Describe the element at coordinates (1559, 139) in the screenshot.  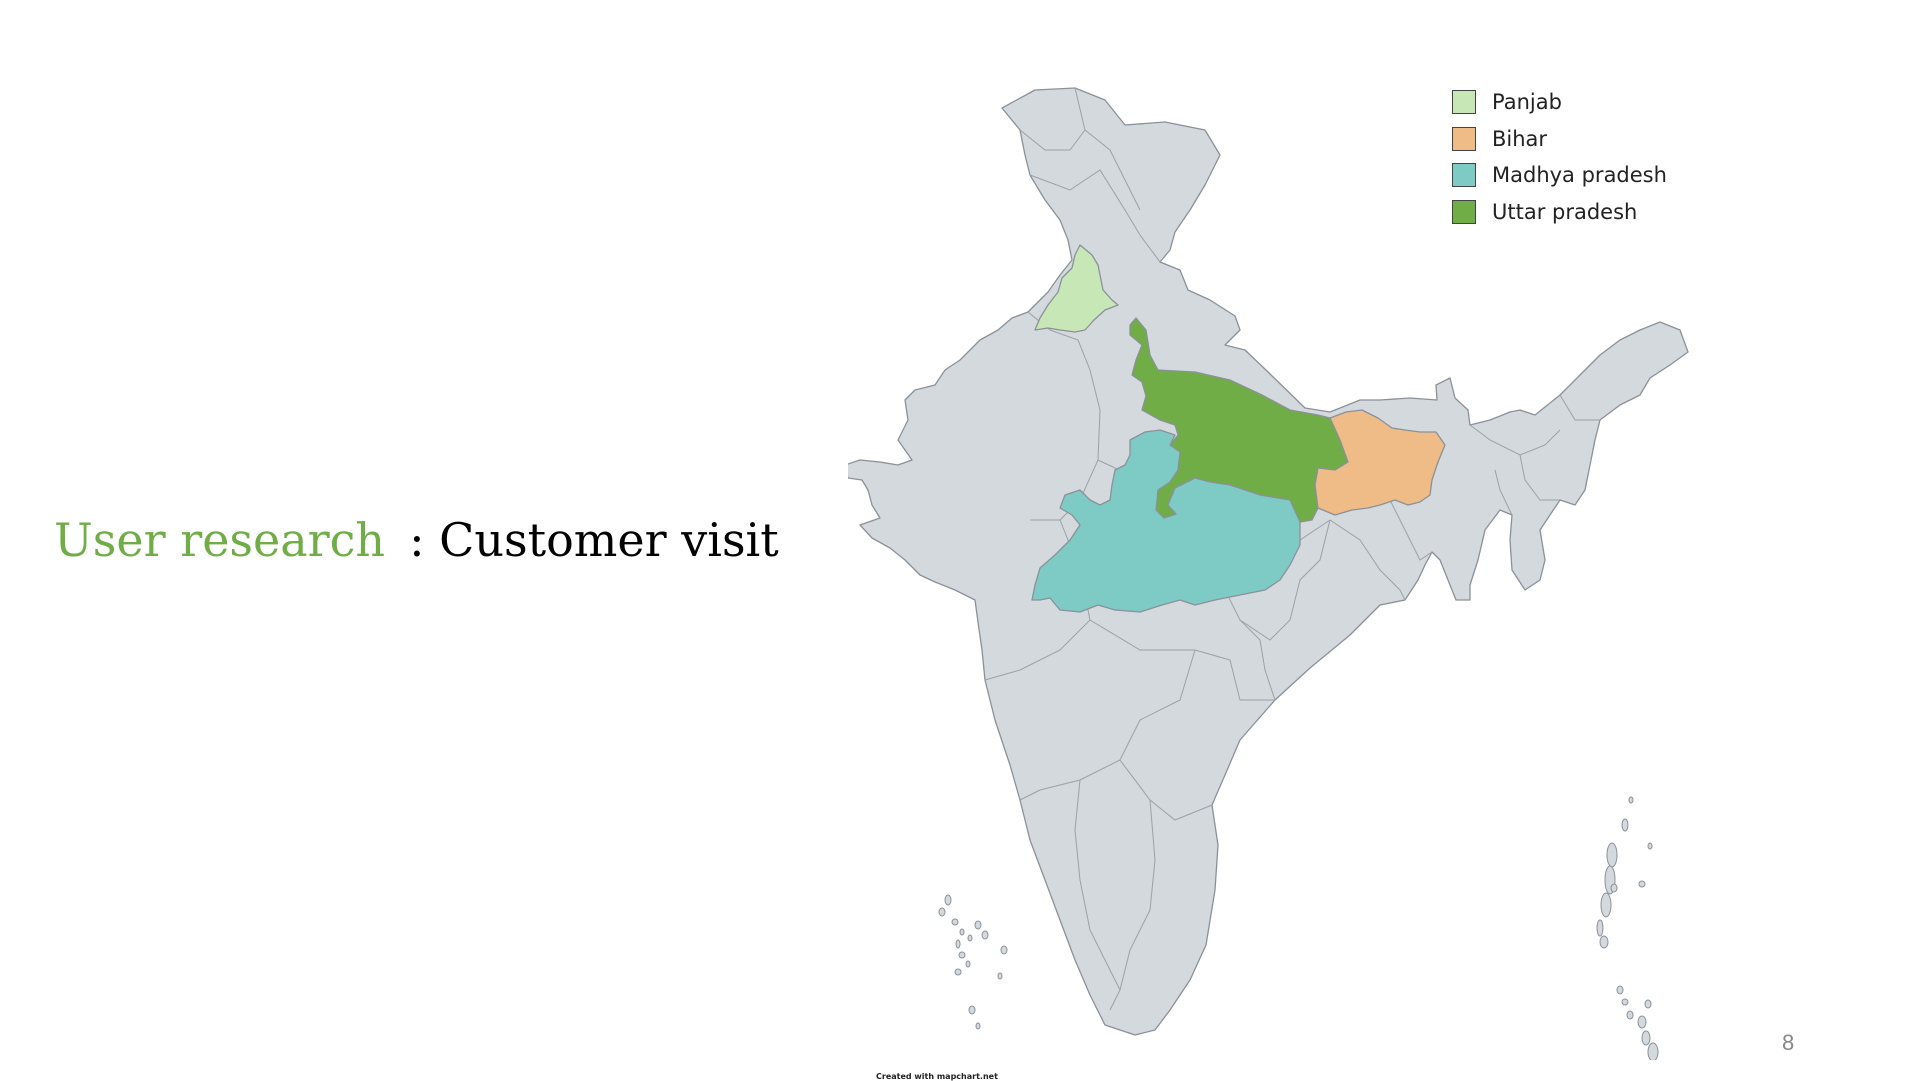
I see `legend-item-bihar: Bihar` at that location.